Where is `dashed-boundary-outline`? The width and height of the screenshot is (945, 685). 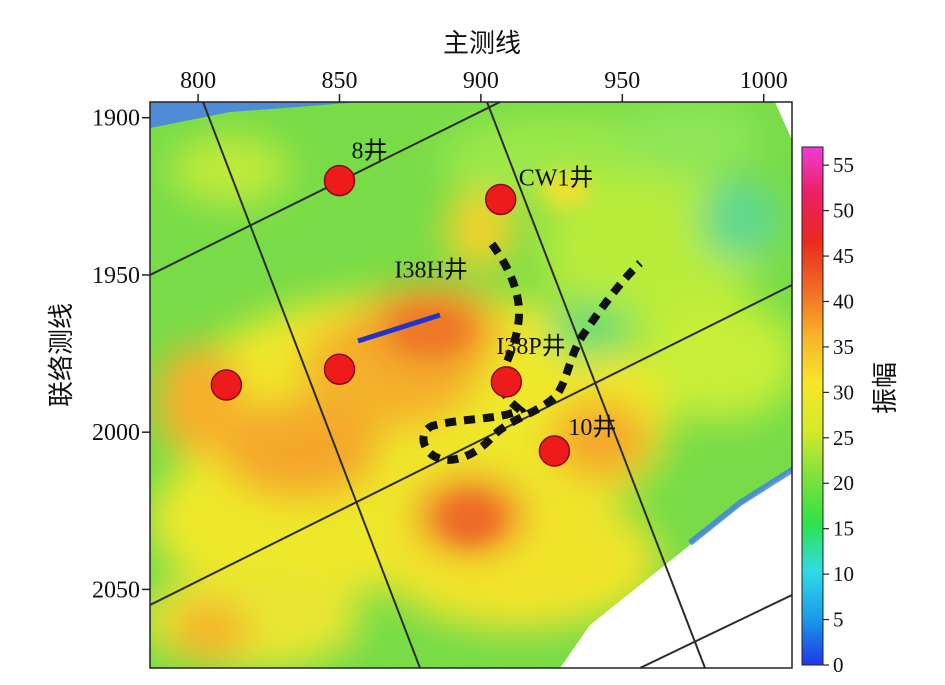 dashed-boundary-outline is located at coordinates (531, 352).